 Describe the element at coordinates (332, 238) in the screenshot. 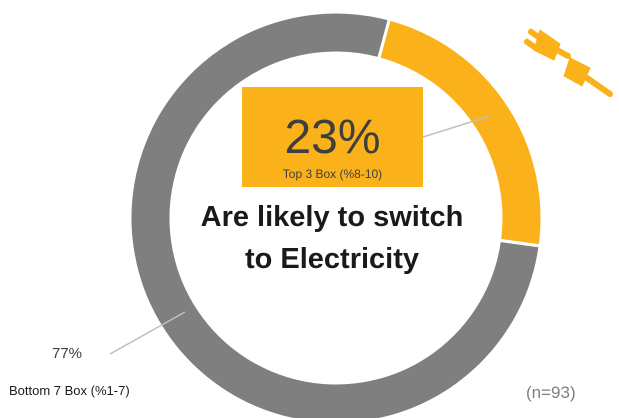

I see `center-text: Are likely to switch to Electricity` at that location.